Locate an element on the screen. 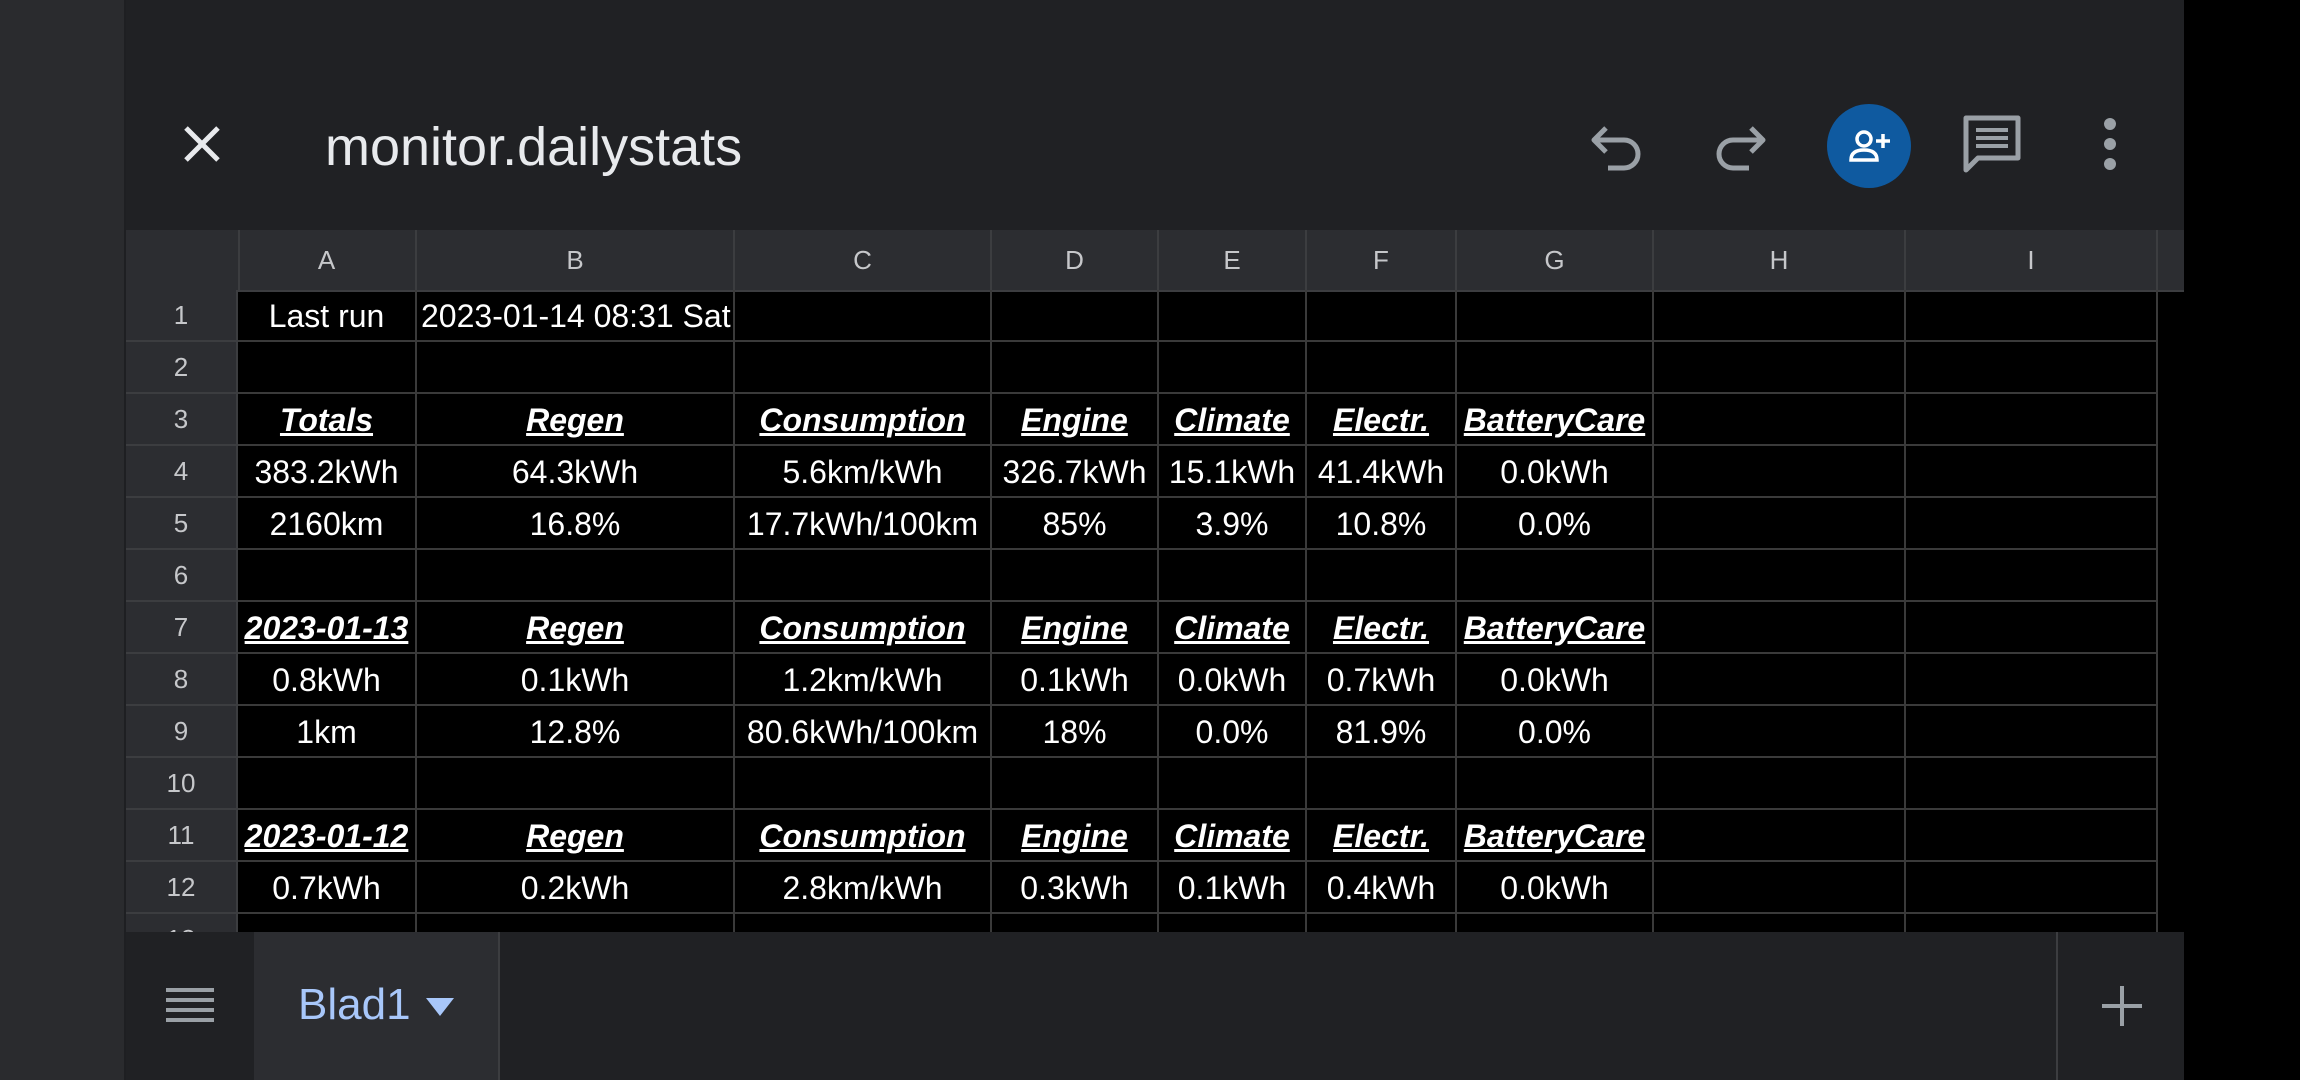  cell-f1 is located at coordinates (1382, 316).